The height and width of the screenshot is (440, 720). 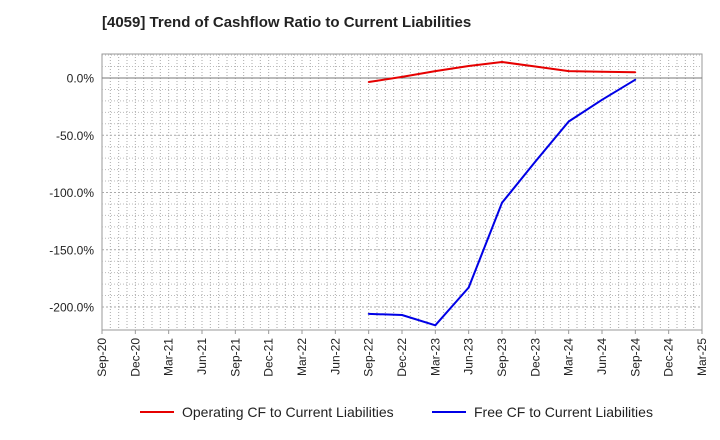 I want to click on legend-swatch-operating-cf, so click(x=157, y=412).